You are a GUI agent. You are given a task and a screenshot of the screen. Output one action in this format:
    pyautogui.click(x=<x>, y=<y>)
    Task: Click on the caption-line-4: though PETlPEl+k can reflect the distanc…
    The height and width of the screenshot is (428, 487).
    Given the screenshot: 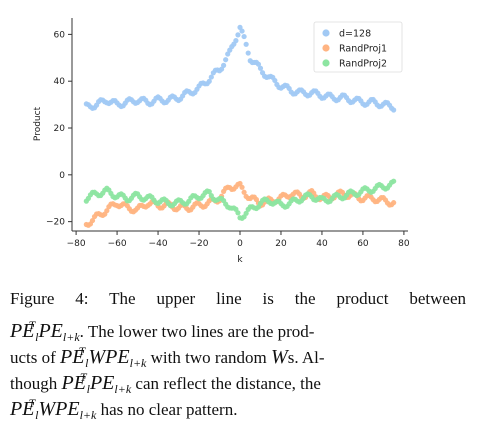 What is the action you would take?
    pyautogui.click(x=238, y=380)
    